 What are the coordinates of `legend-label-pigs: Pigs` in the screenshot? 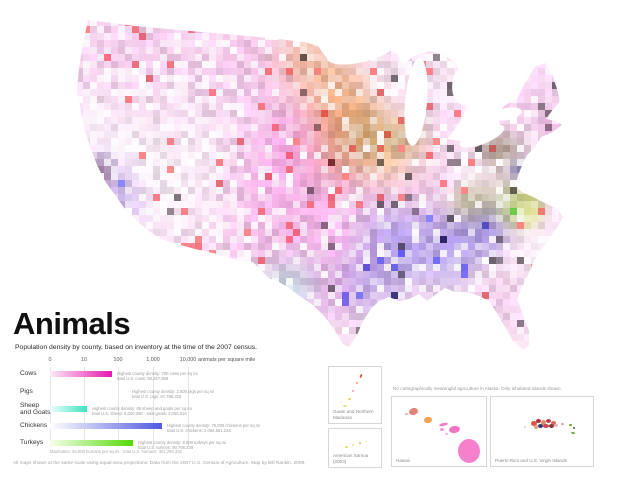 It's located at (26, 391).